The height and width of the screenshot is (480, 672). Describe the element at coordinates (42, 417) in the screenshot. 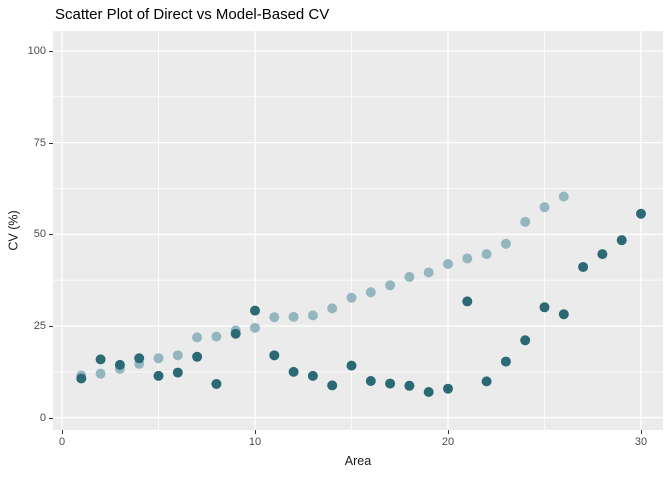

I see `y-tick-label: 0` at that location.